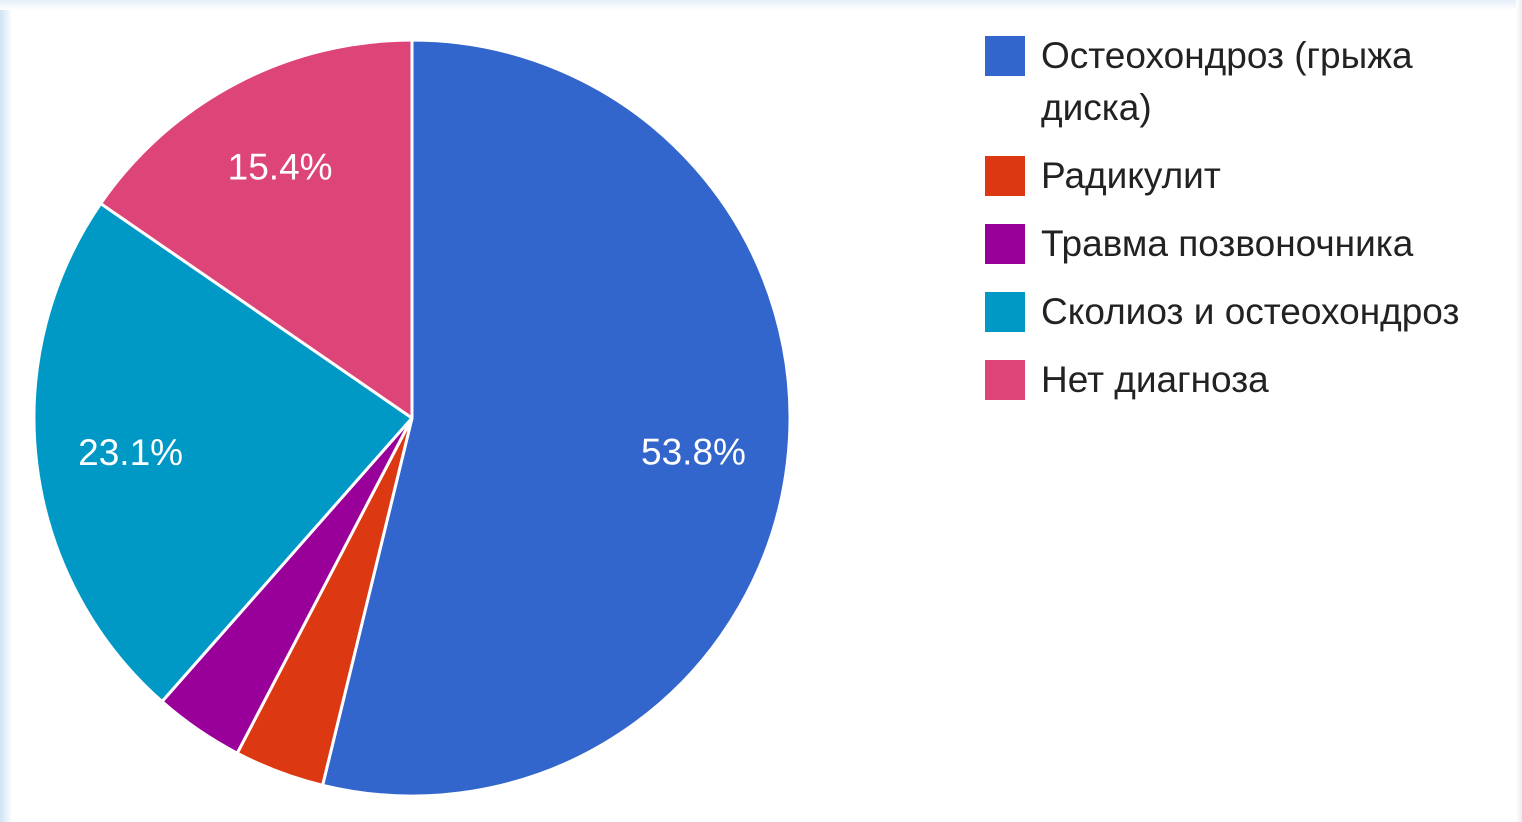  Describe the element at coordinates (6, 411) in the screenshot. I see `left-edge-decoration` at that location.